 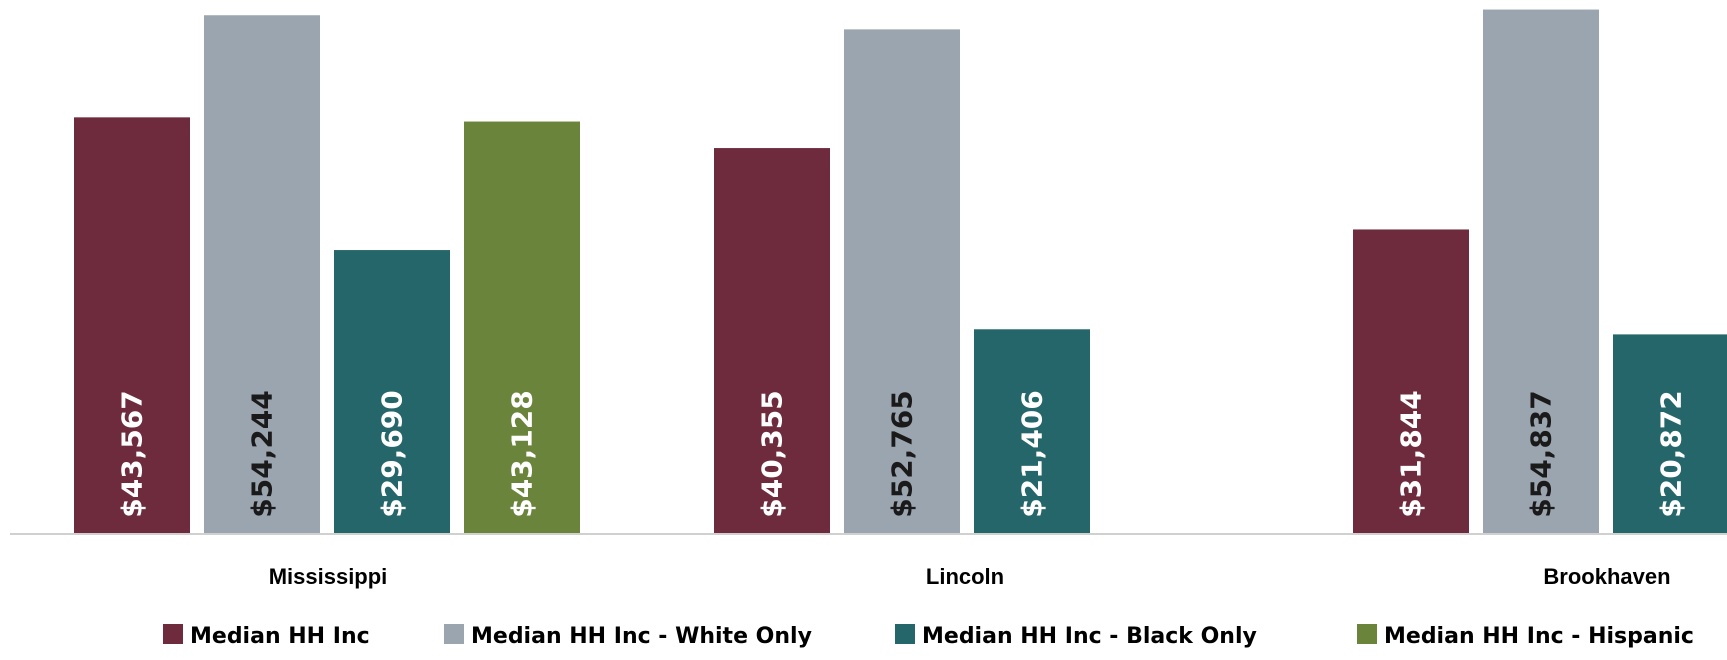 What do you see at coordinates (772, 454) in the screenshot?
I see `bar-value-label: $40,355` at bounding box center [772, 454].